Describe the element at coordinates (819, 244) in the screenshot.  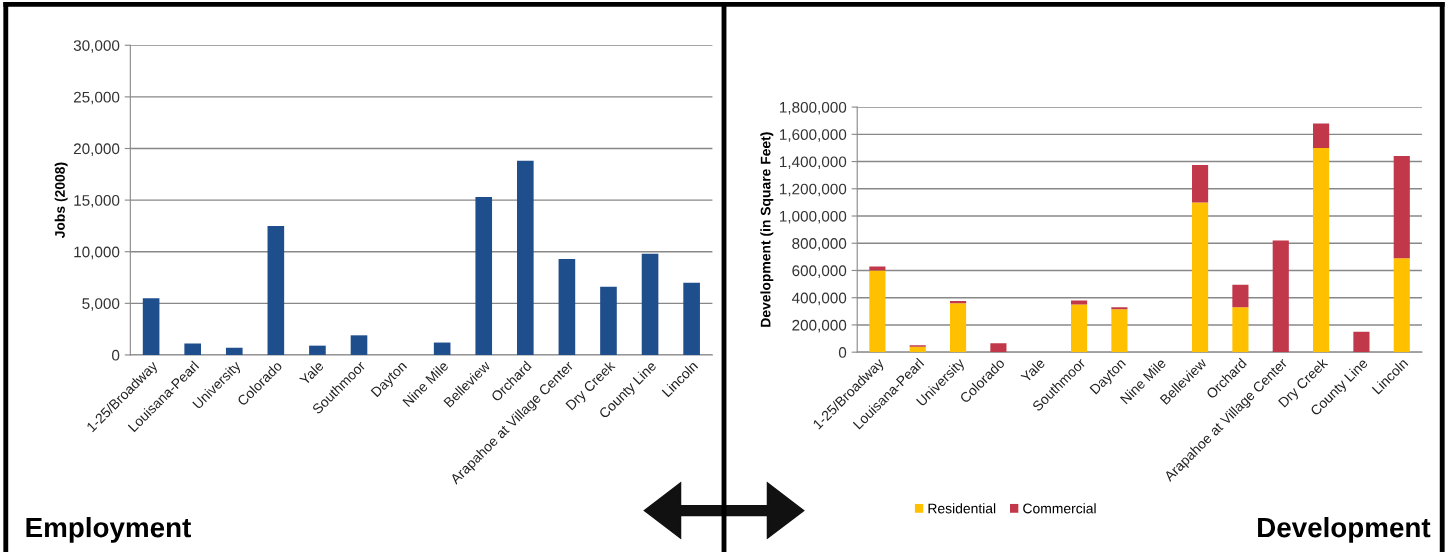
I see `y-tick-label: 800,000` at that location.